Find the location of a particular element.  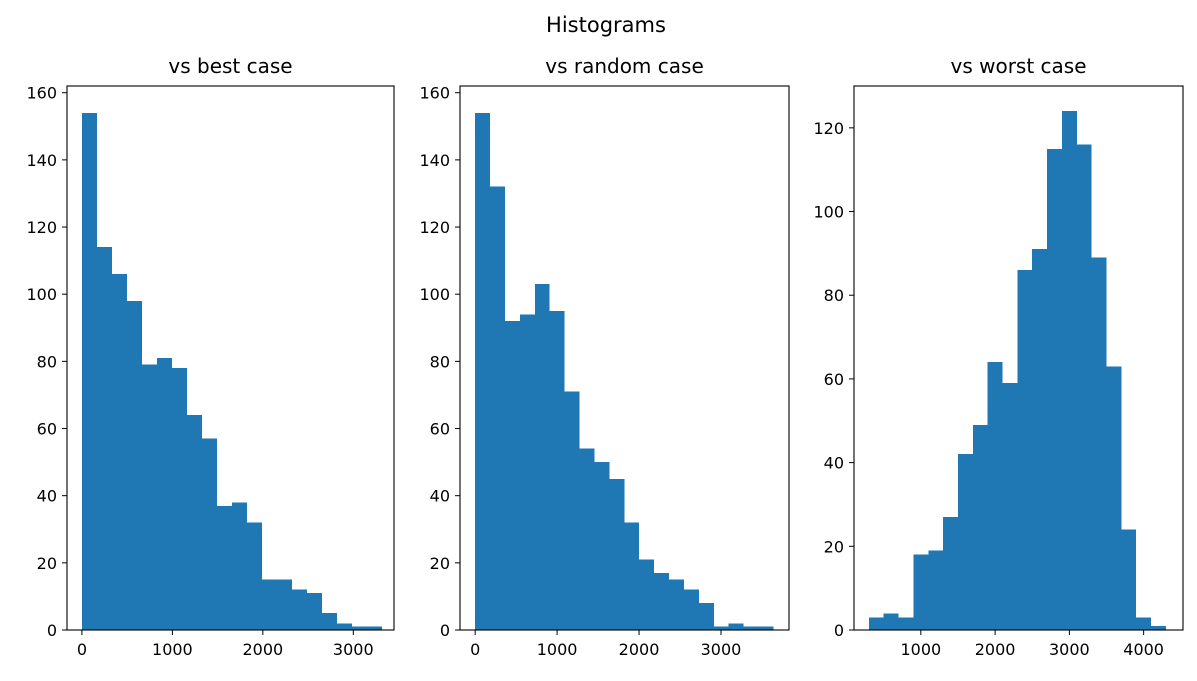

figure-title: Histograms is located at coordinates (606, 25).